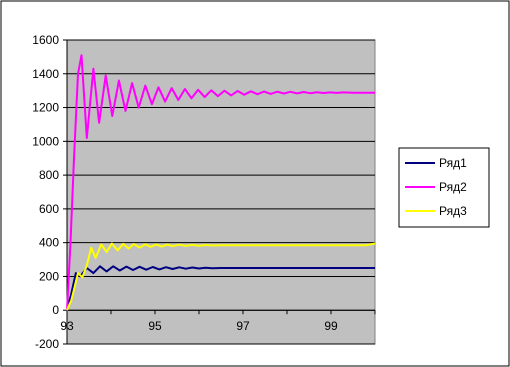 Image resolution: width=510 pixels, height=367 pixels. What do you see at coordinates (155, 326) in the screenshot?
I see `x-tick-label: 95` at bounding box center [155, 326].